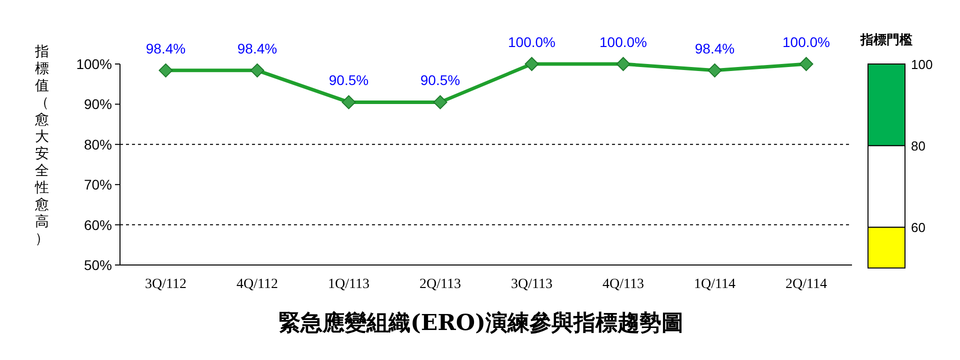 The image size is (960, 360). What do you see at coordinates (531, 284) in the screenshot?
I see `x-tick-label: 3Q/113` at bounding box center [531, 284].